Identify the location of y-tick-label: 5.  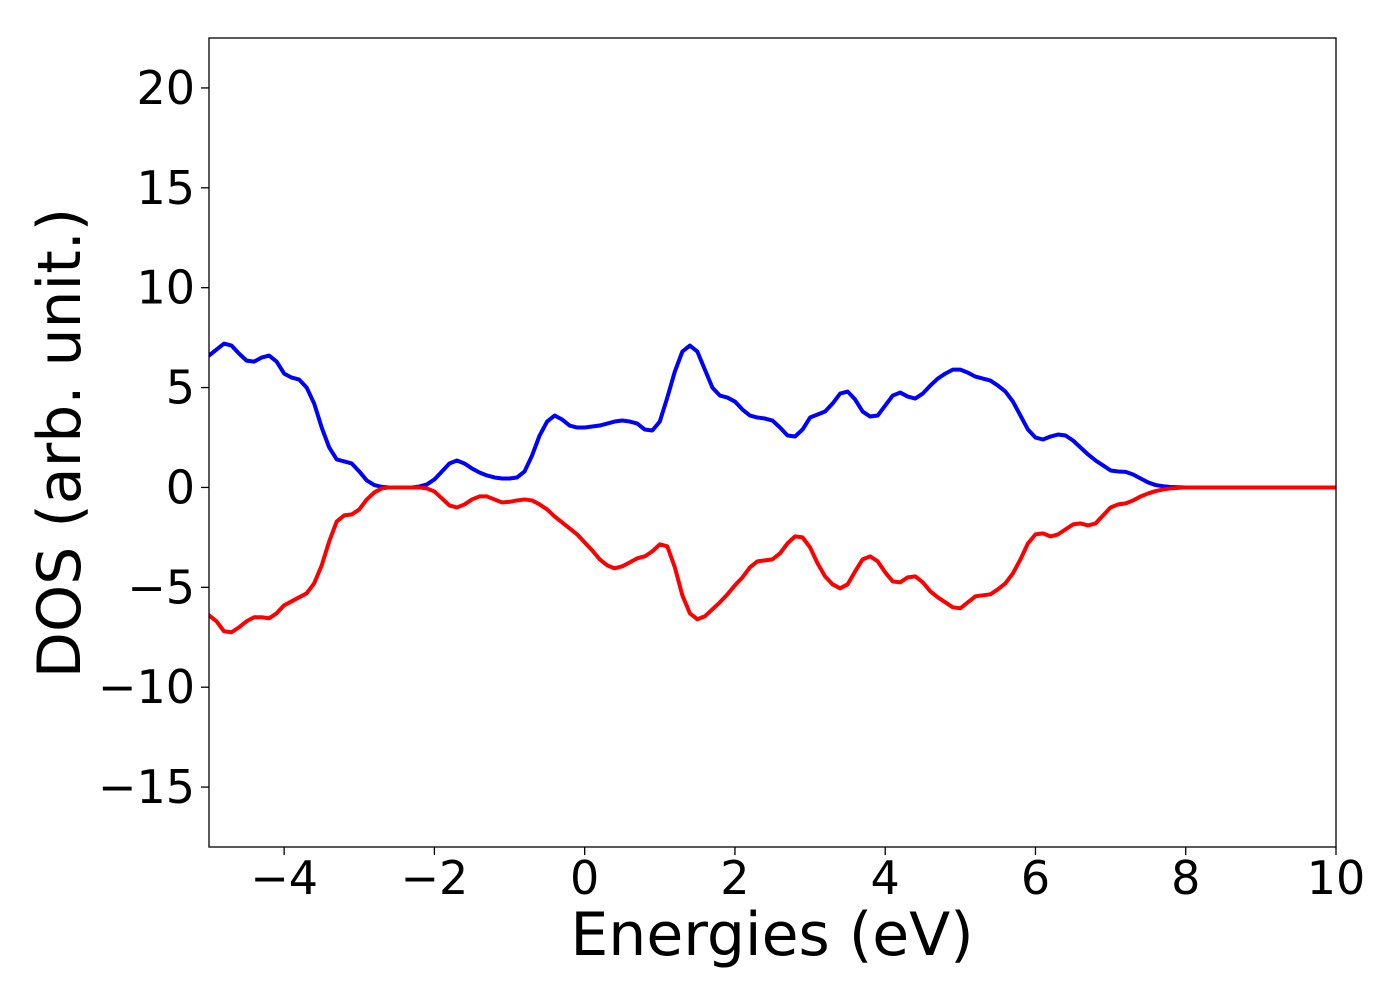
(180, 388).